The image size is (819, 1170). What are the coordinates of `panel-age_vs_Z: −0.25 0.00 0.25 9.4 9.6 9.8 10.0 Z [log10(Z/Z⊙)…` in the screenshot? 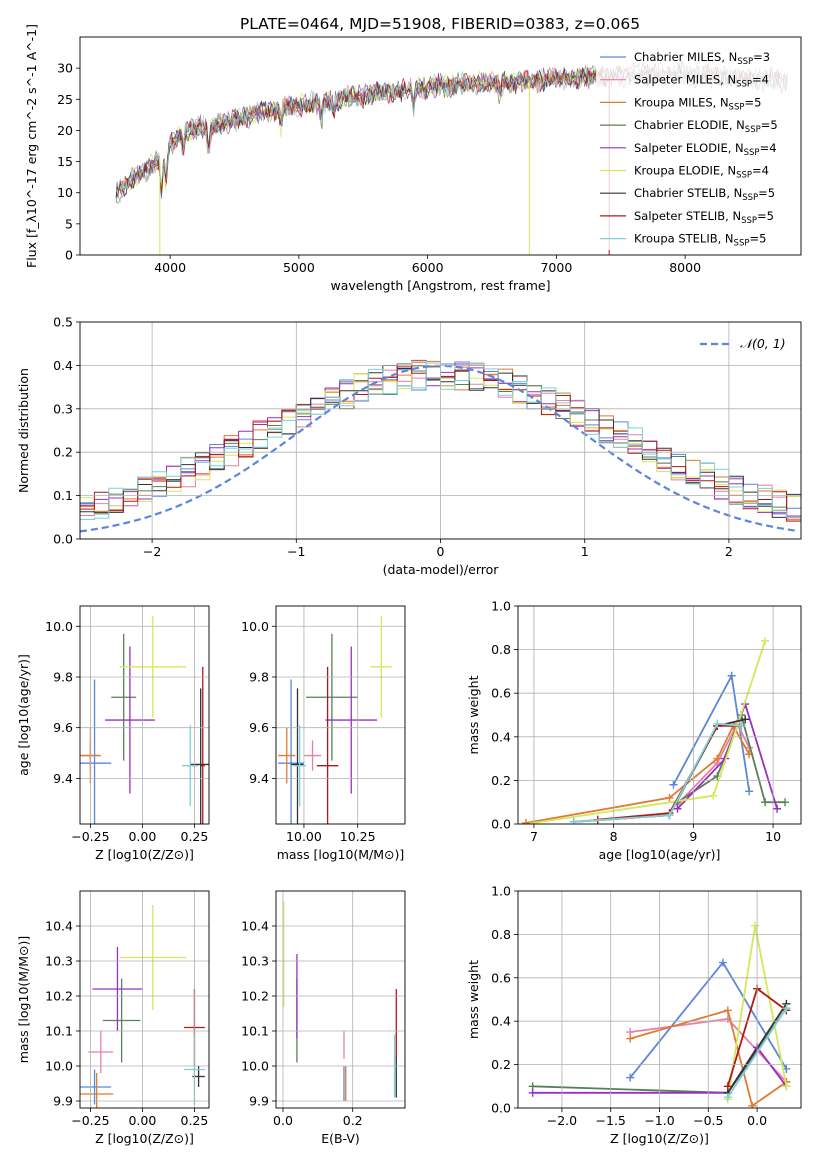 It's located at (113, 733).